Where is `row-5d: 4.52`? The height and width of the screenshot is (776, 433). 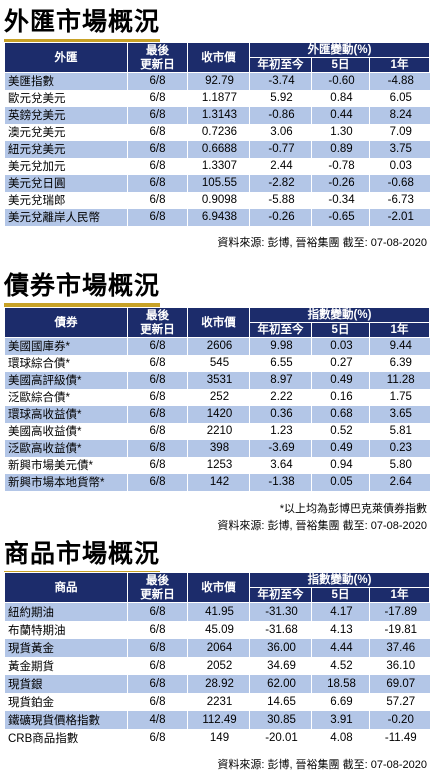
row-5d: 4.52 is located at coordinates (340, 665).